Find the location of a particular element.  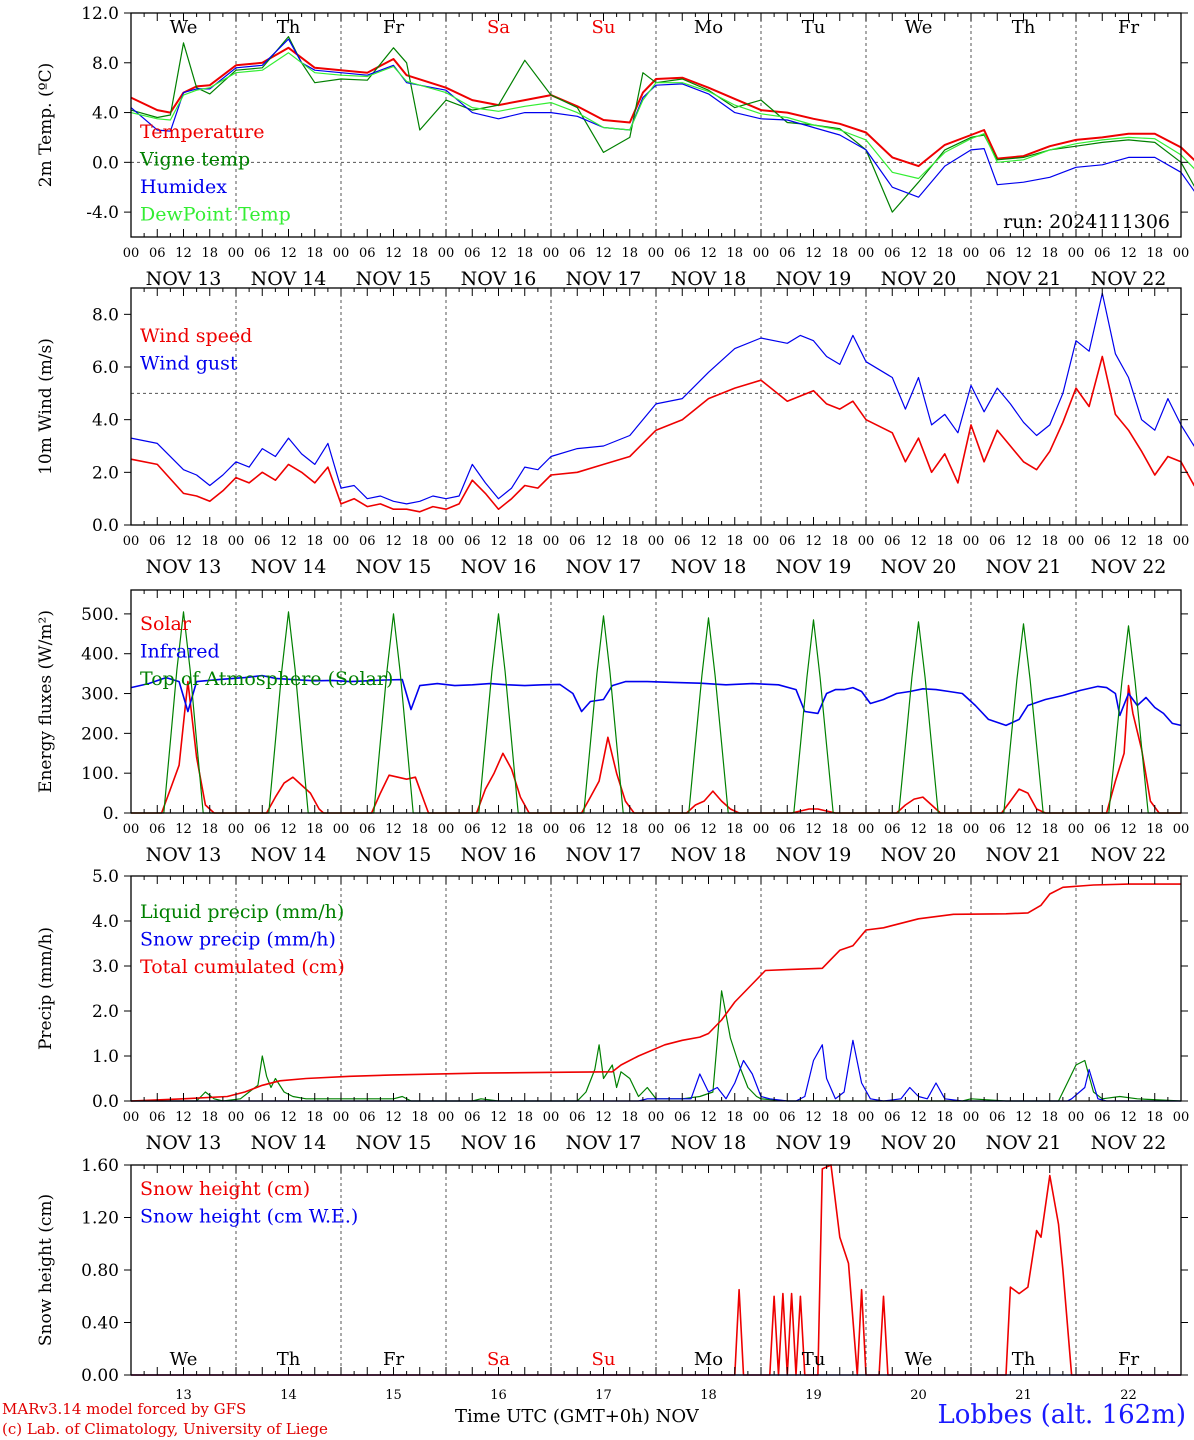

y-tick-label: 12.0 is located at coordinates (100, 14).